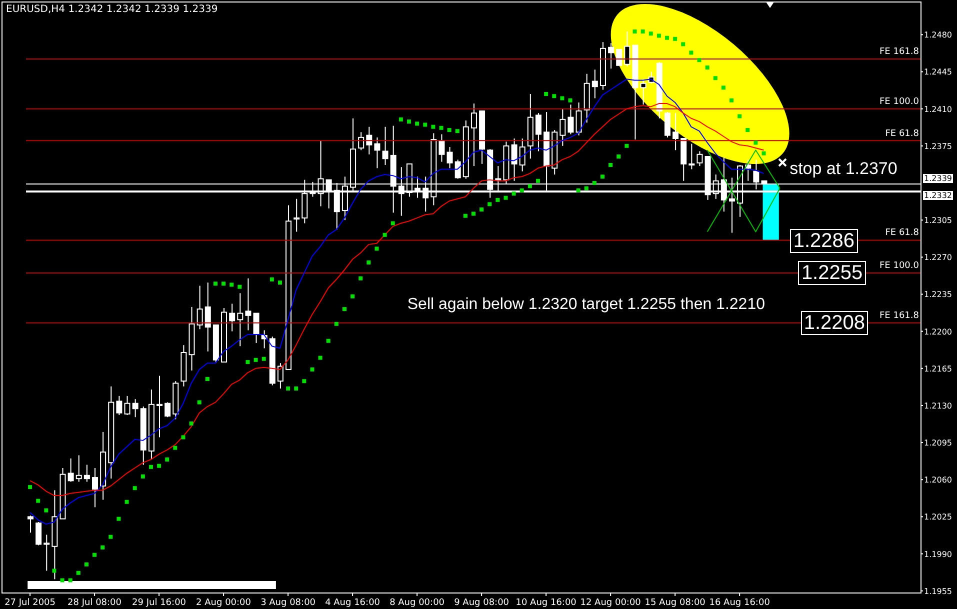 This screenshot has width=957, height=609. What do you see at coordinates (611, 603) in the screenshot?
I see `x-tick-label: 12 Aug 00:00` at bounding box center [611, 603].